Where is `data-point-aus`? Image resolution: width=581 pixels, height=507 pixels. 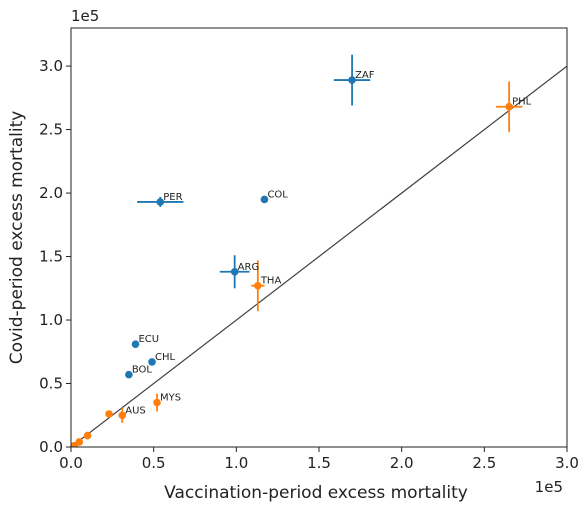
data-point-aus is located at coordinates (122, 415).